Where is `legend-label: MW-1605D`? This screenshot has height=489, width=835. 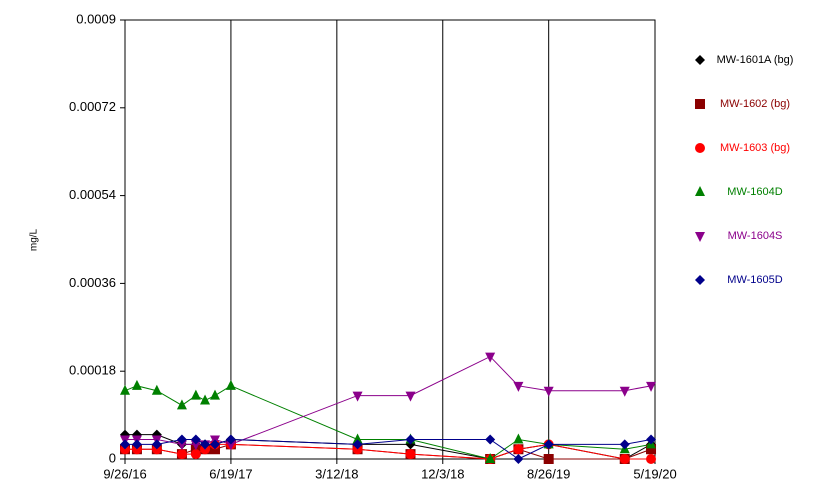
legend-label: MW-1605D is located at coordinates (754, 280).